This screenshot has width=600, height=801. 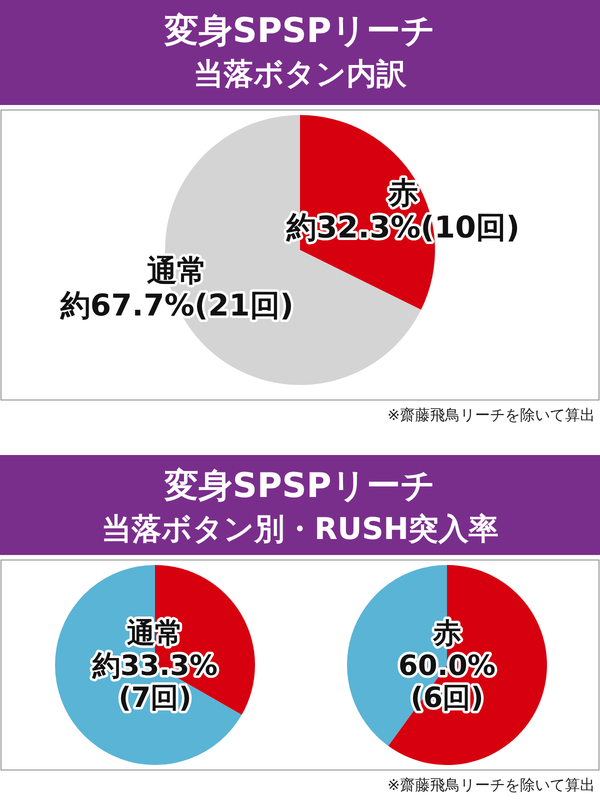 I want to click on data-label: 約67.7%(21回), so click(x=176, y=306).